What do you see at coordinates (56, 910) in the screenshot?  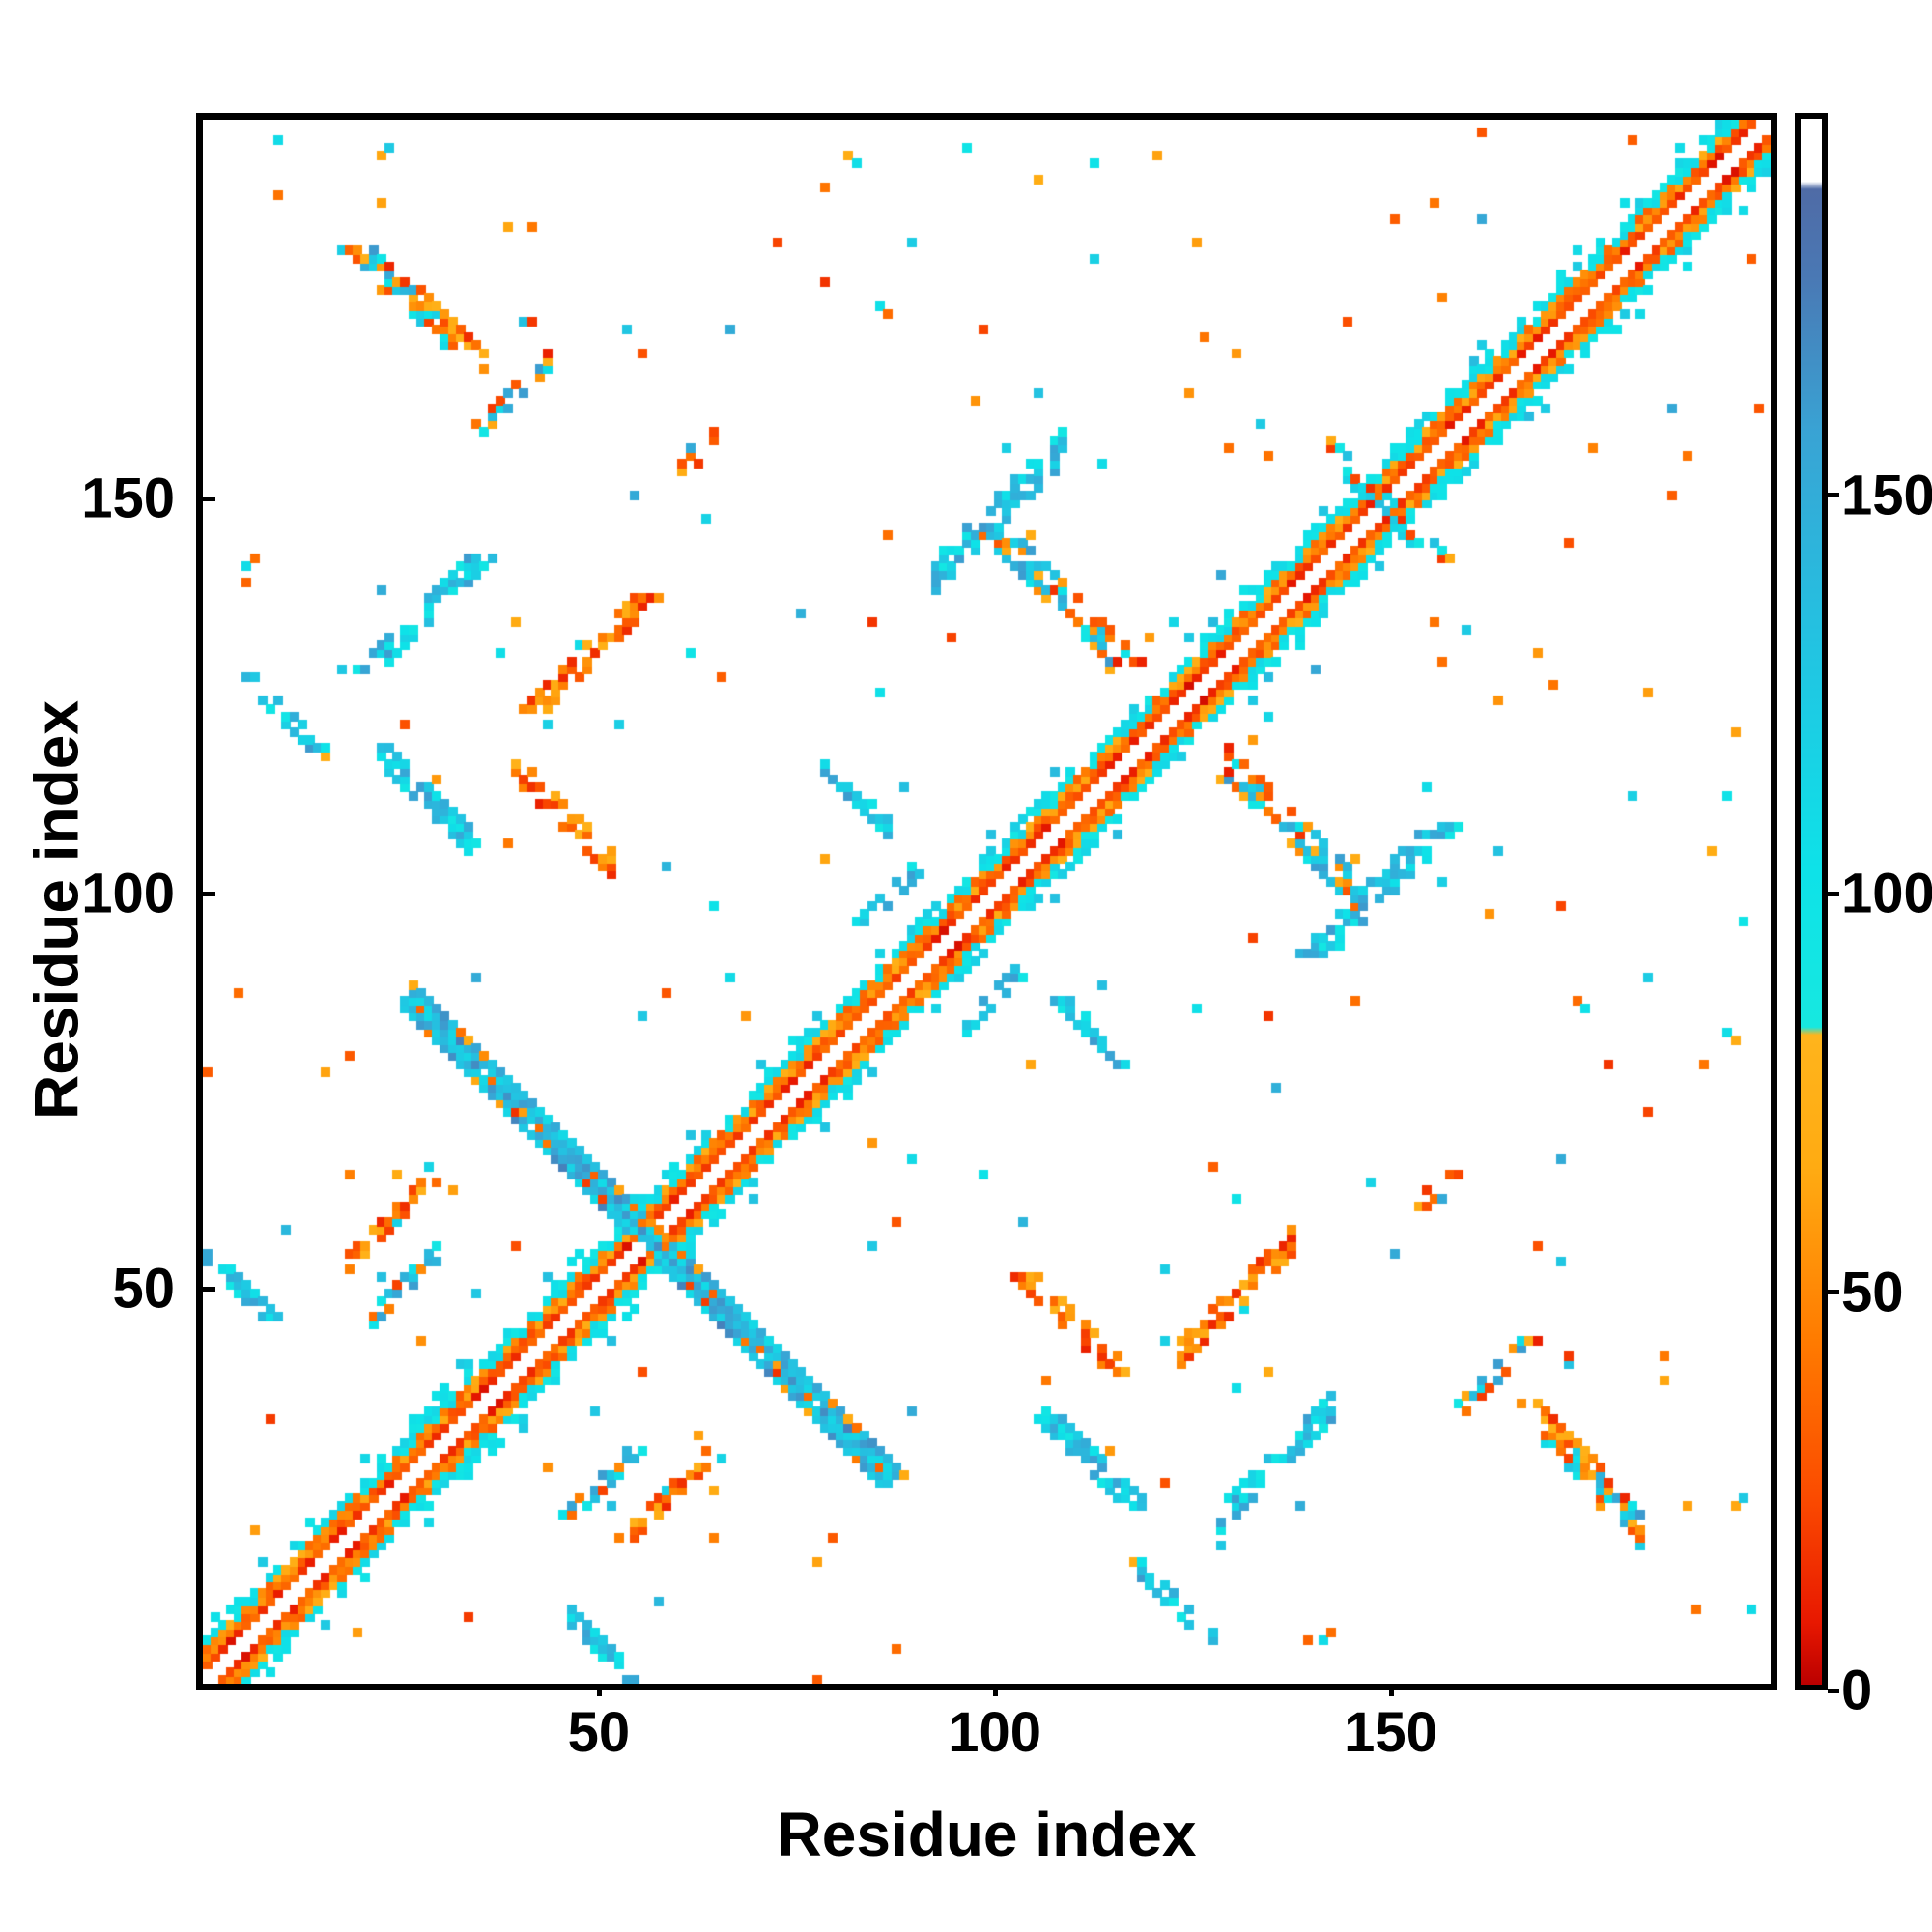 I see `y-axis-title: Residue index` at bounding box center [56, 910].